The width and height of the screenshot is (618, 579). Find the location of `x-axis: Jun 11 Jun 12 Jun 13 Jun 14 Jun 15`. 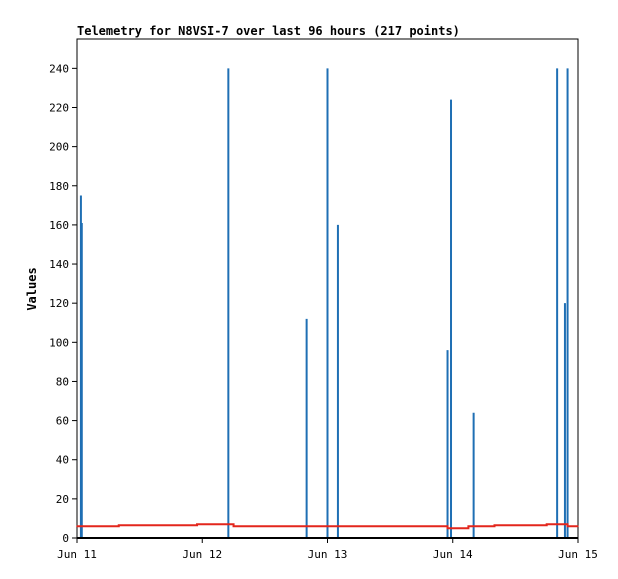

x-axis: Jun 11 Jun 12 Jun 13 Jun 14 Jun 15 is located at coordinates (327, 549).